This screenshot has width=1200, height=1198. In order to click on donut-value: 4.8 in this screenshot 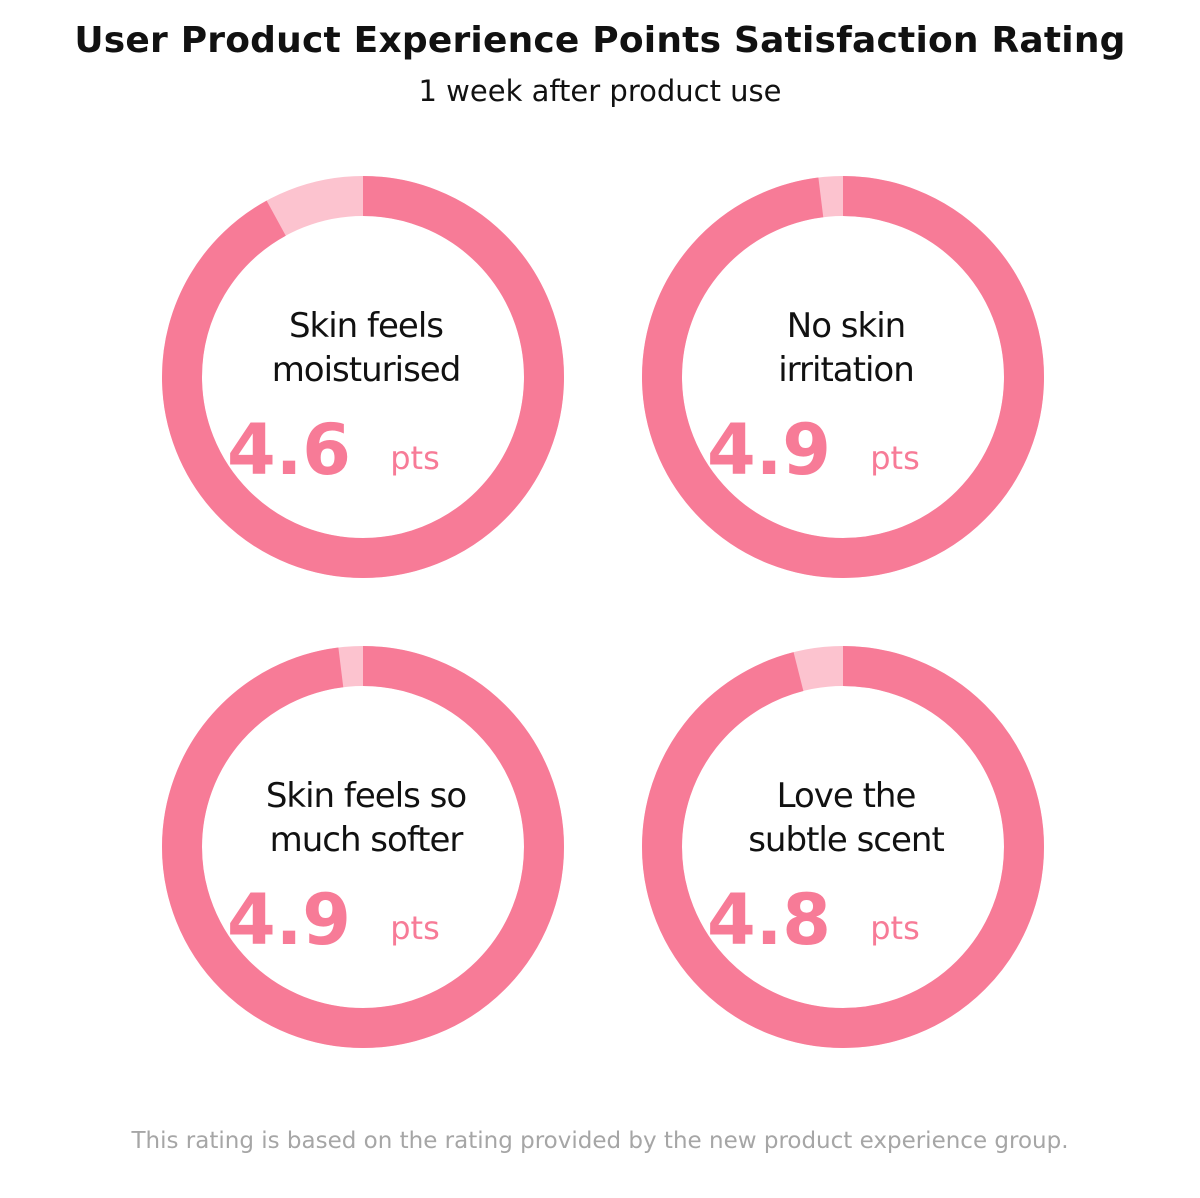, I will do `click(769, 920)`.